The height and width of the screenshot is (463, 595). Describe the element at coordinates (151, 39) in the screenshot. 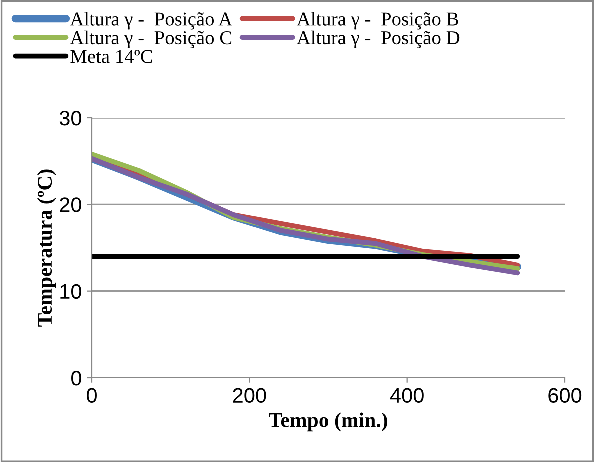

I see `legend-label: Altura γ - Posição C` at that location.